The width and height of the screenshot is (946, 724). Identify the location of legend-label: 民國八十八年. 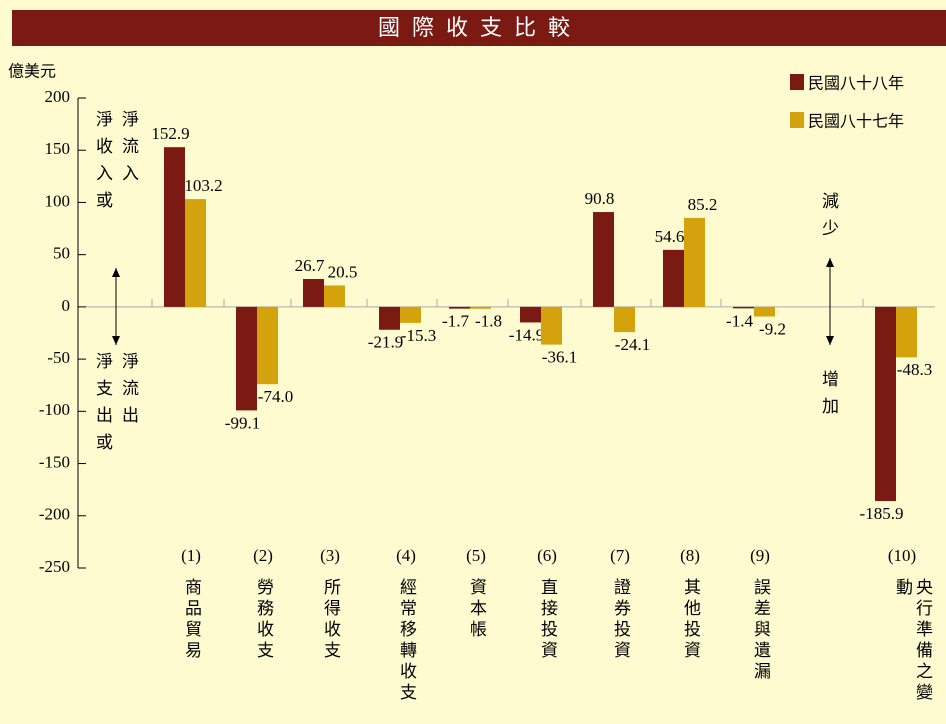
(856, 83).